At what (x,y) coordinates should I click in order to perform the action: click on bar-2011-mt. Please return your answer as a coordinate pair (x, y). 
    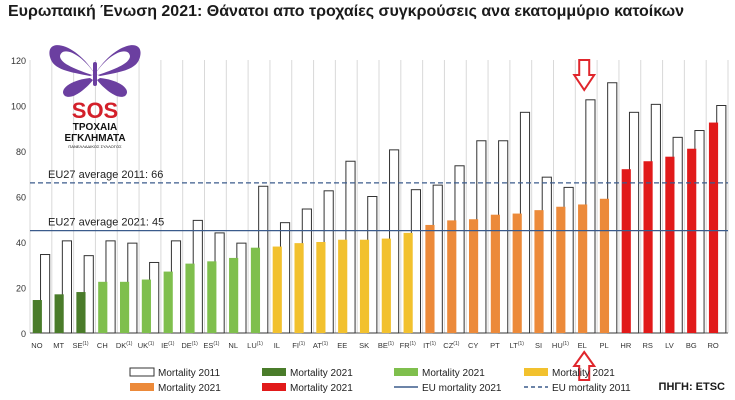
    Looking at the image, I should click on (67, 287).